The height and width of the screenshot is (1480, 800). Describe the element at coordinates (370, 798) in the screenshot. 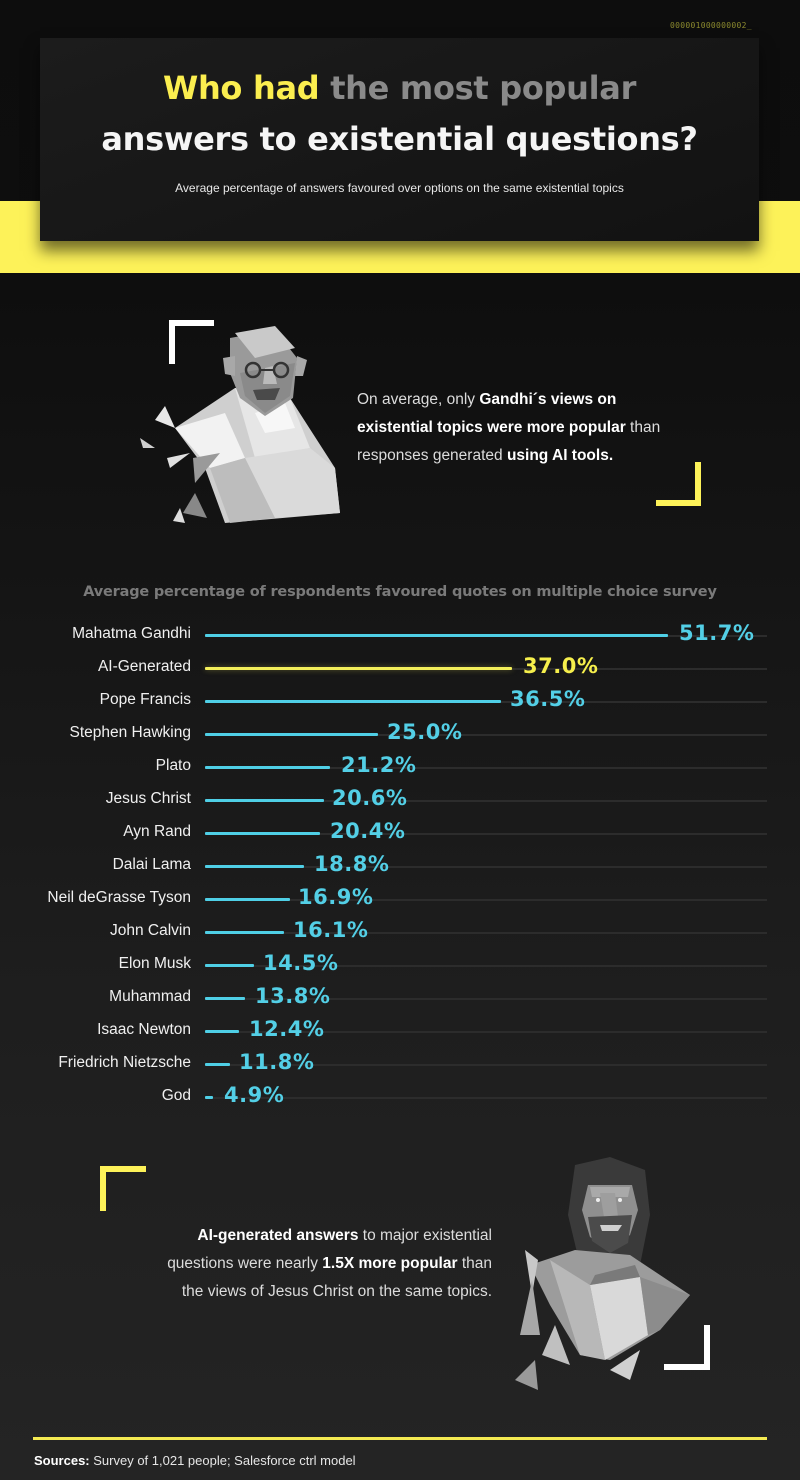

I see `row-value: 20.6%` at that location.